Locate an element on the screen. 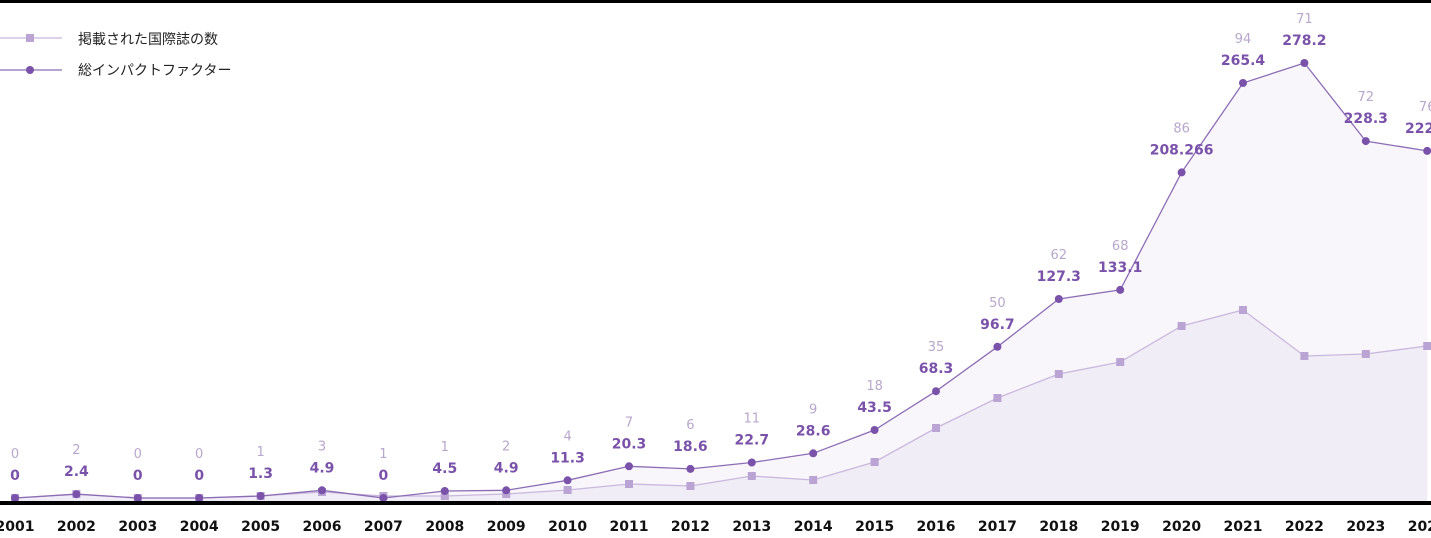  journal-count-point-2011 is located at coordinates (629, 484).